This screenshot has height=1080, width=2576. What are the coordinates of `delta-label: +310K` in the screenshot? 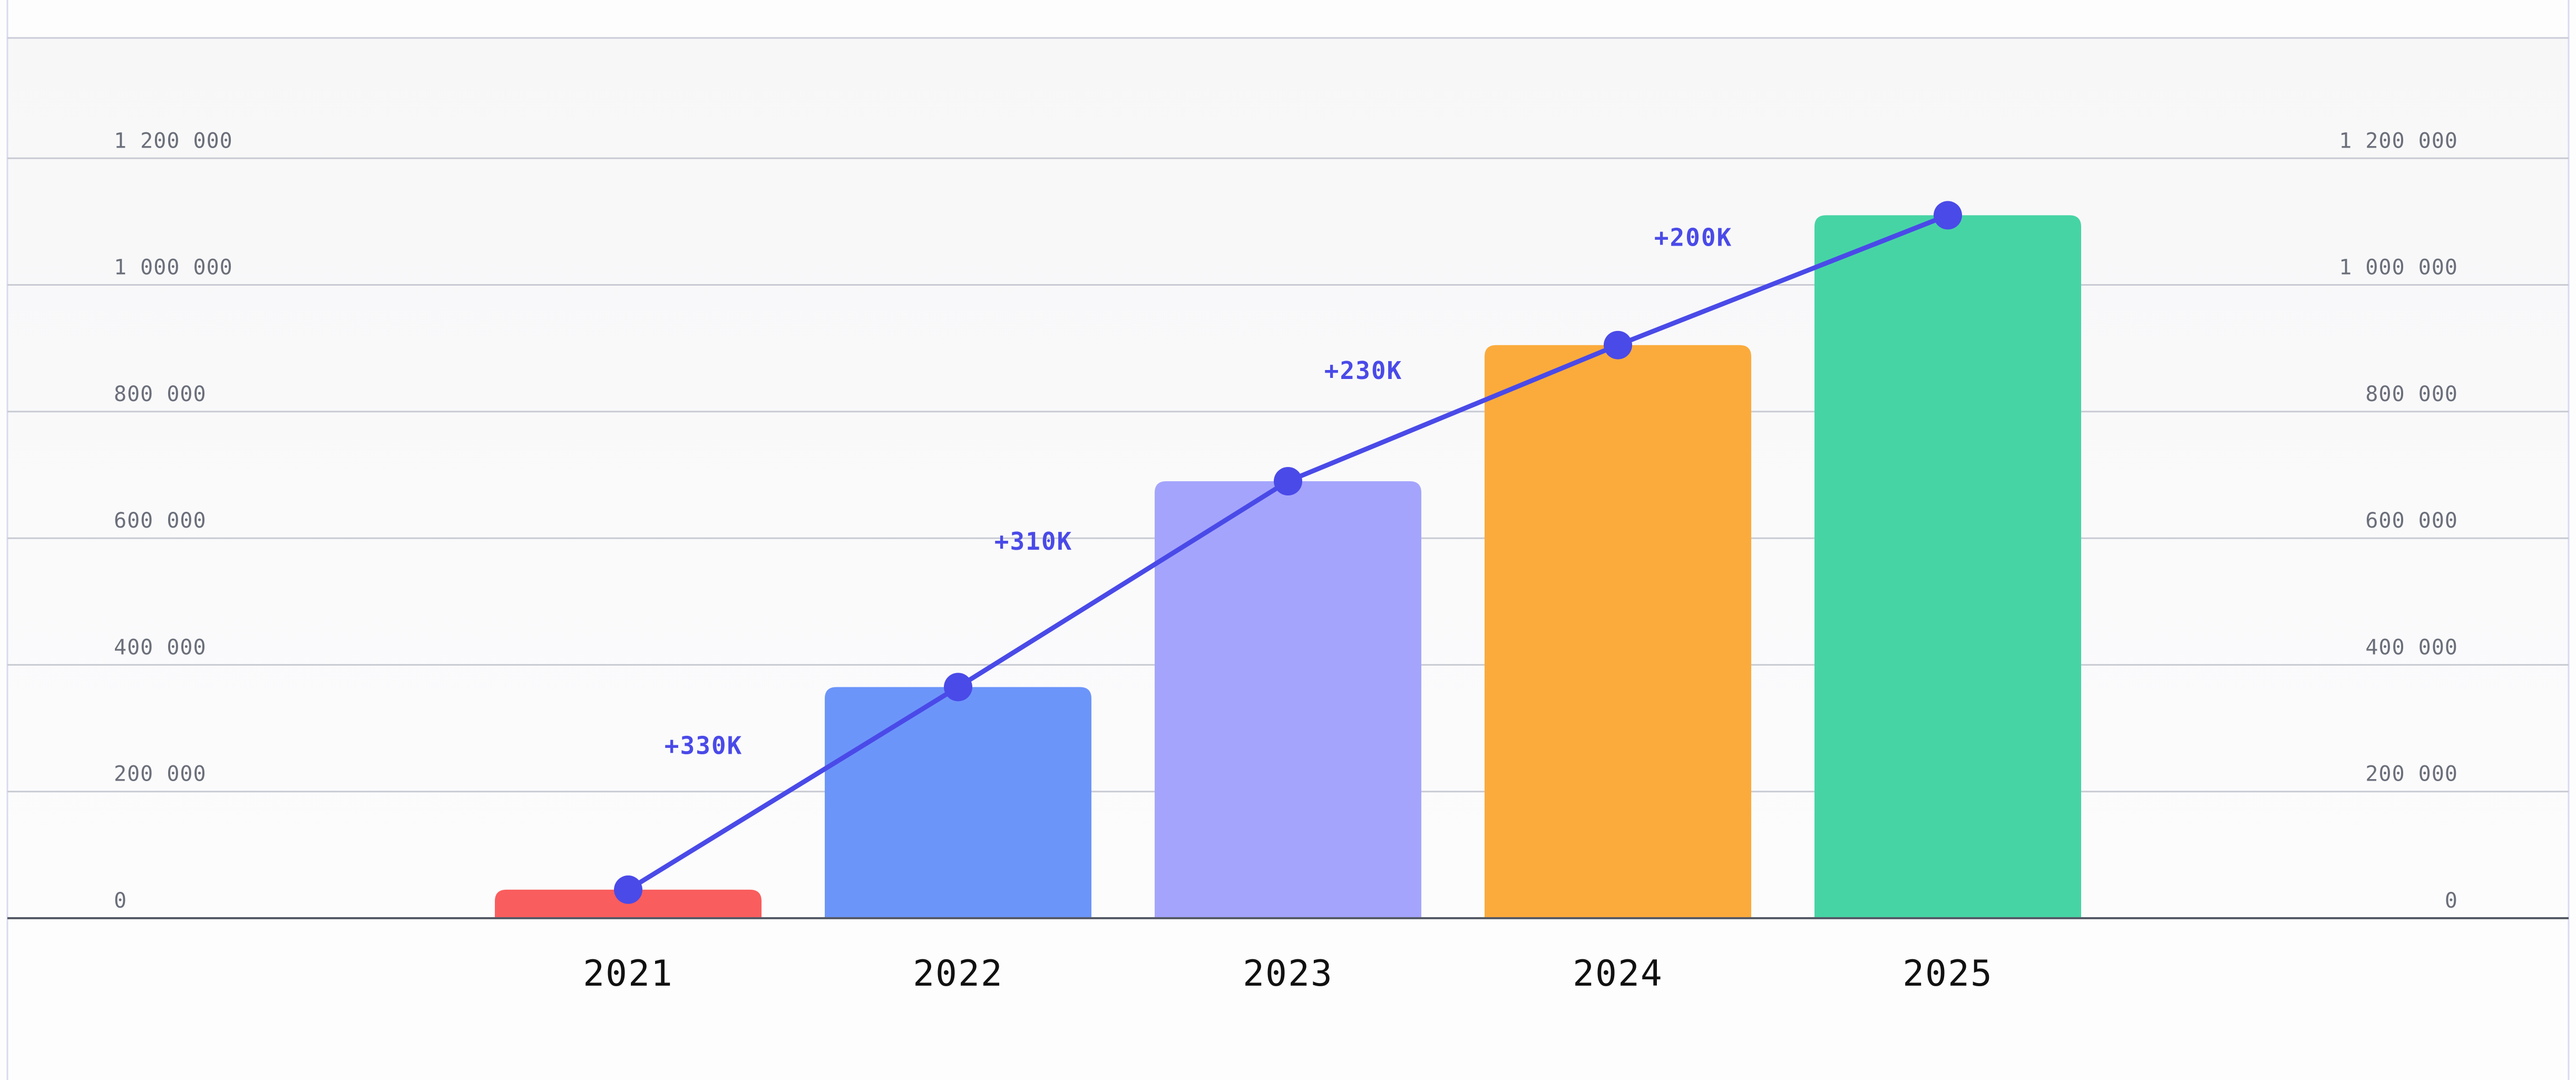 It's located at (1033, 541).